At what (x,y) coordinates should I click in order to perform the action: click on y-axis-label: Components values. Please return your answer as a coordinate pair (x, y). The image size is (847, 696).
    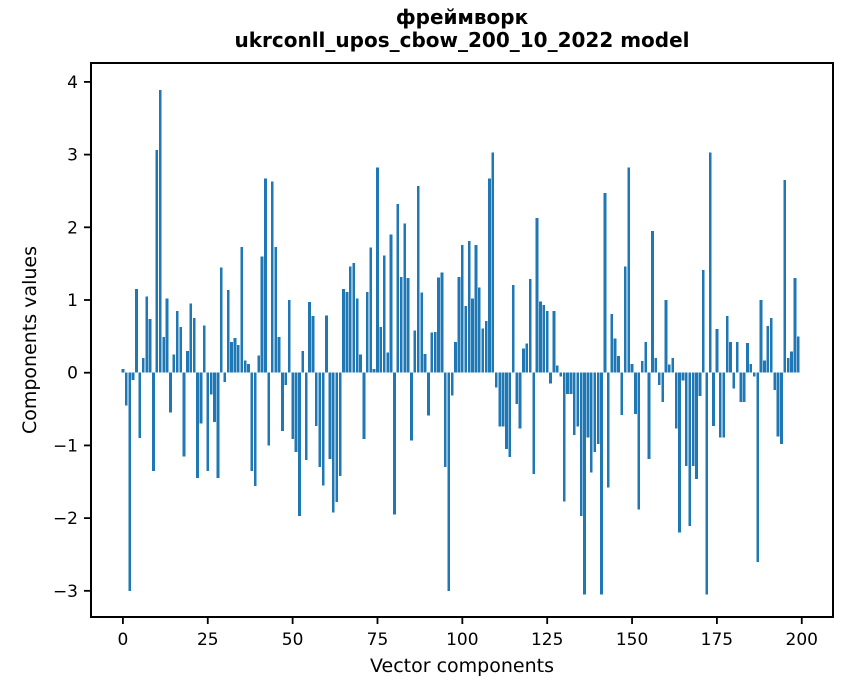
    Looking at the image, I should click on (30, 340).